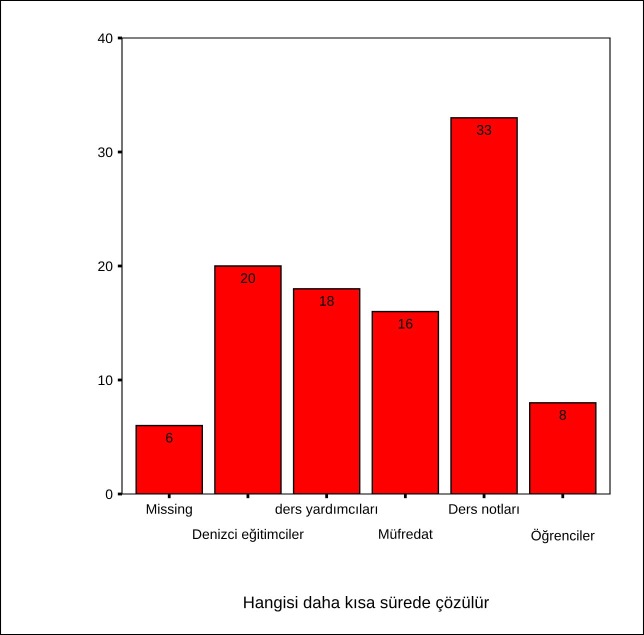 Image resolution: width=644 pixels, height=635 pixels. What do you see at coordinates (484, 509) in the screenshot?
I see `x-tick-label: Ders notları` at bounding box center [484, 509].